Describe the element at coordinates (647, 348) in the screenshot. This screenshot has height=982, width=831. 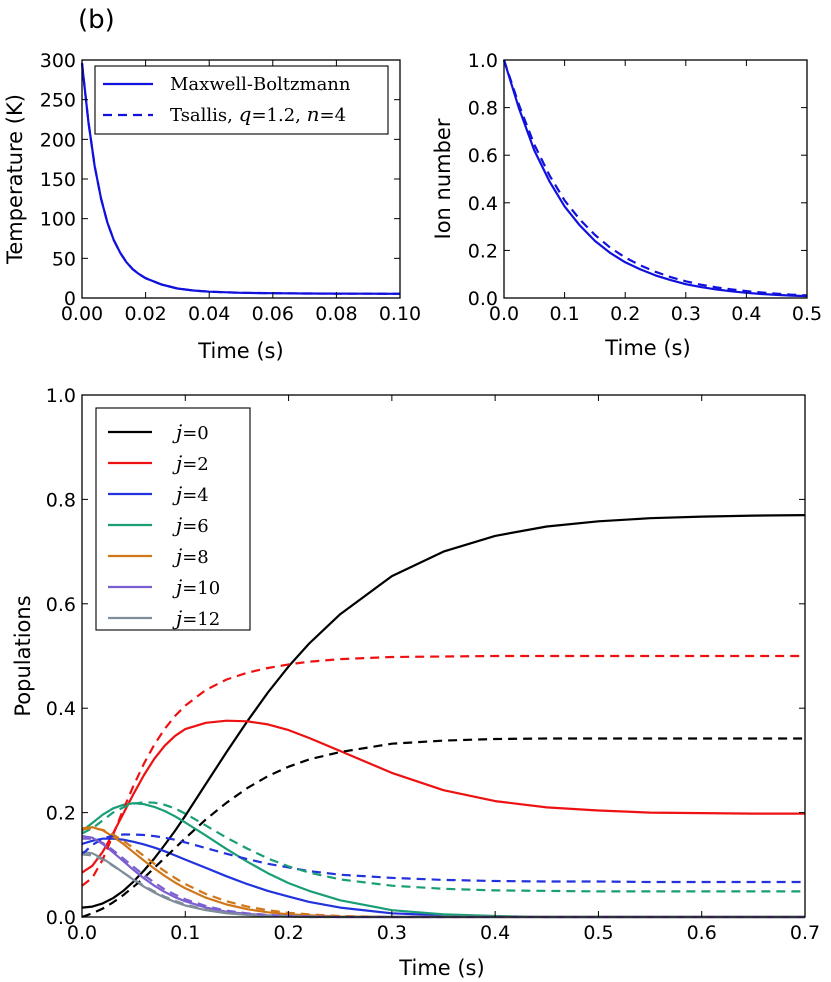
I see `ion-number-x-label: Time (s)` at that location.